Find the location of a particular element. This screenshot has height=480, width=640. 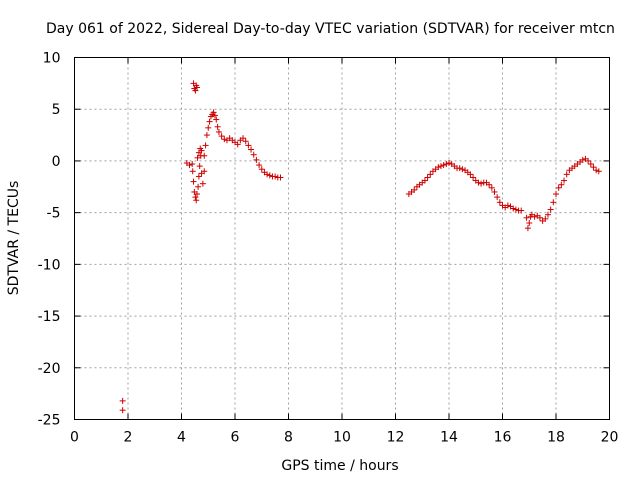

x-tick-labels: 0 2 4 6 8 10 12 14 16 18 20 is located at coordinates (344, 438).